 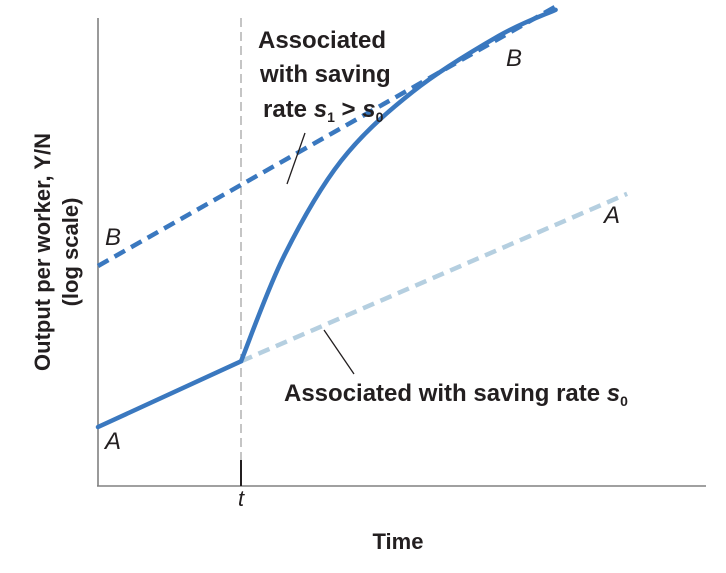 I want to click on lower-annotation-leader, so click(x=339, y=352).